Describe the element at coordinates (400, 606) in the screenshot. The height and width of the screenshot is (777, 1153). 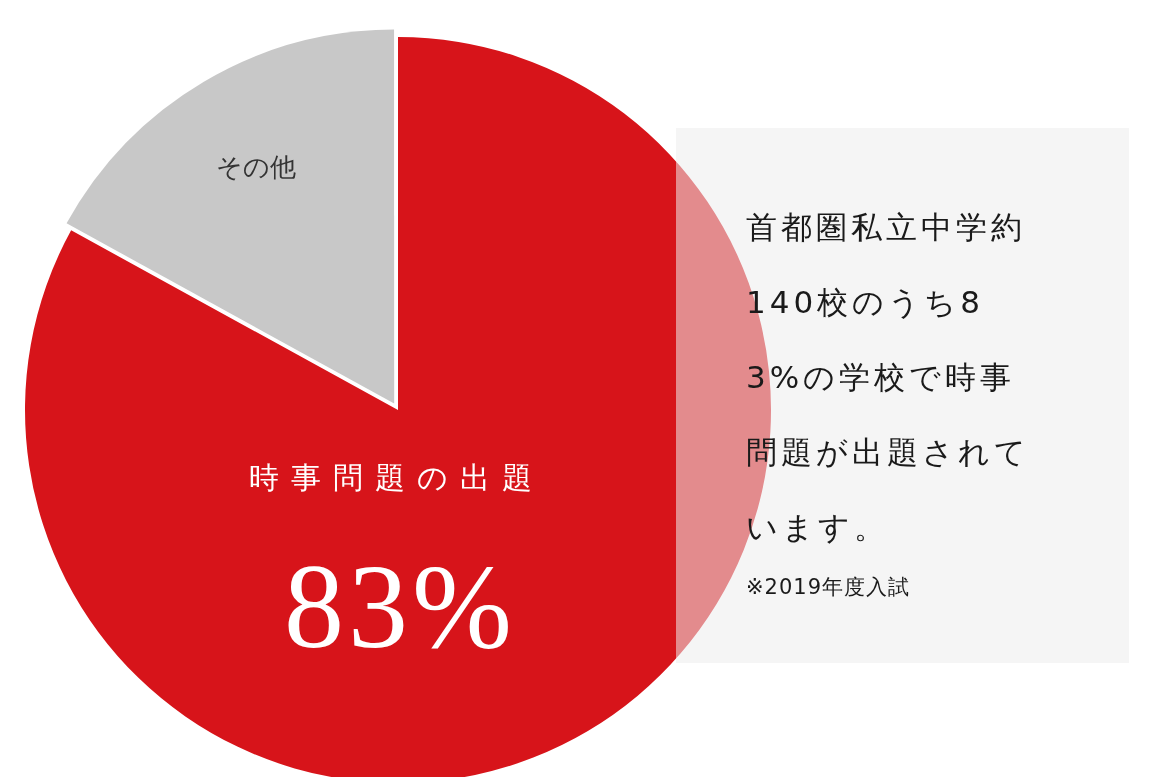
I see `data-label: 83%` at that location.